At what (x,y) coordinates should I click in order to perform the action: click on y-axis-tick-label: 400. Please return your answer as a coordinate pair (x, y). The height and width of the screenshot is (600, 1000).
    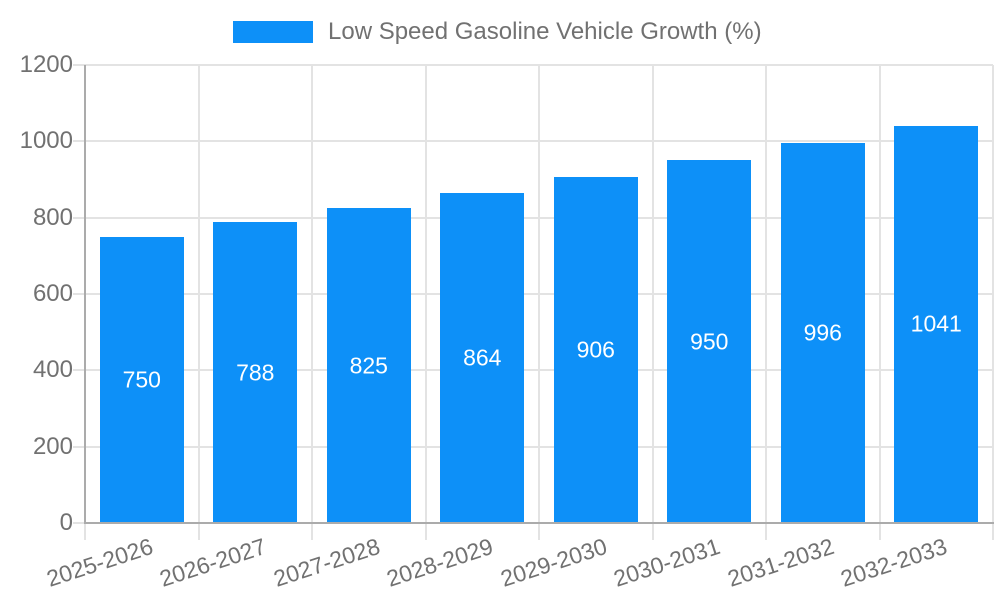
    Looking at the image, I should click on (52, 370).